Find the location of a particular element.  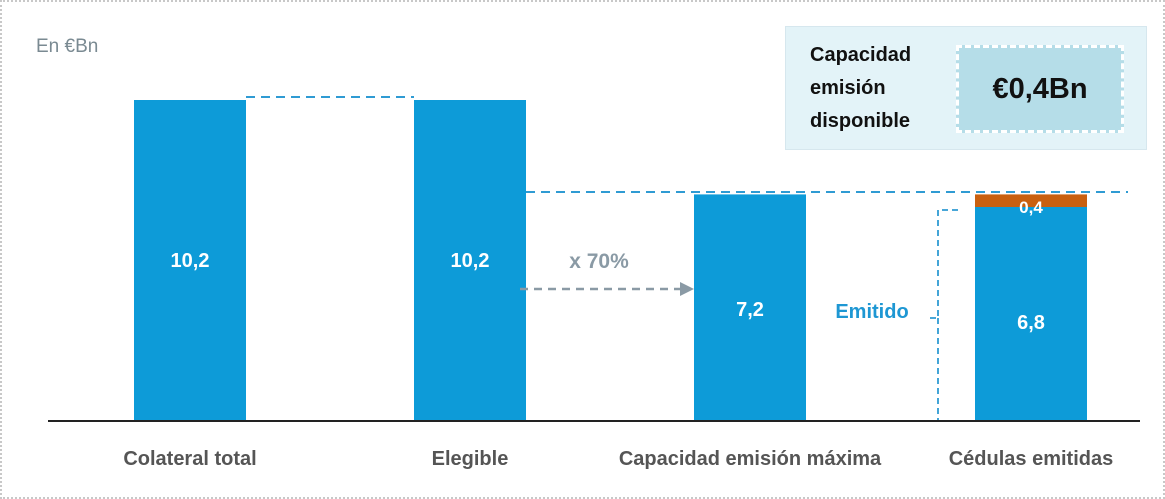

callout-label: Capacidad emisión disponible is located at coordinates (885, 88).